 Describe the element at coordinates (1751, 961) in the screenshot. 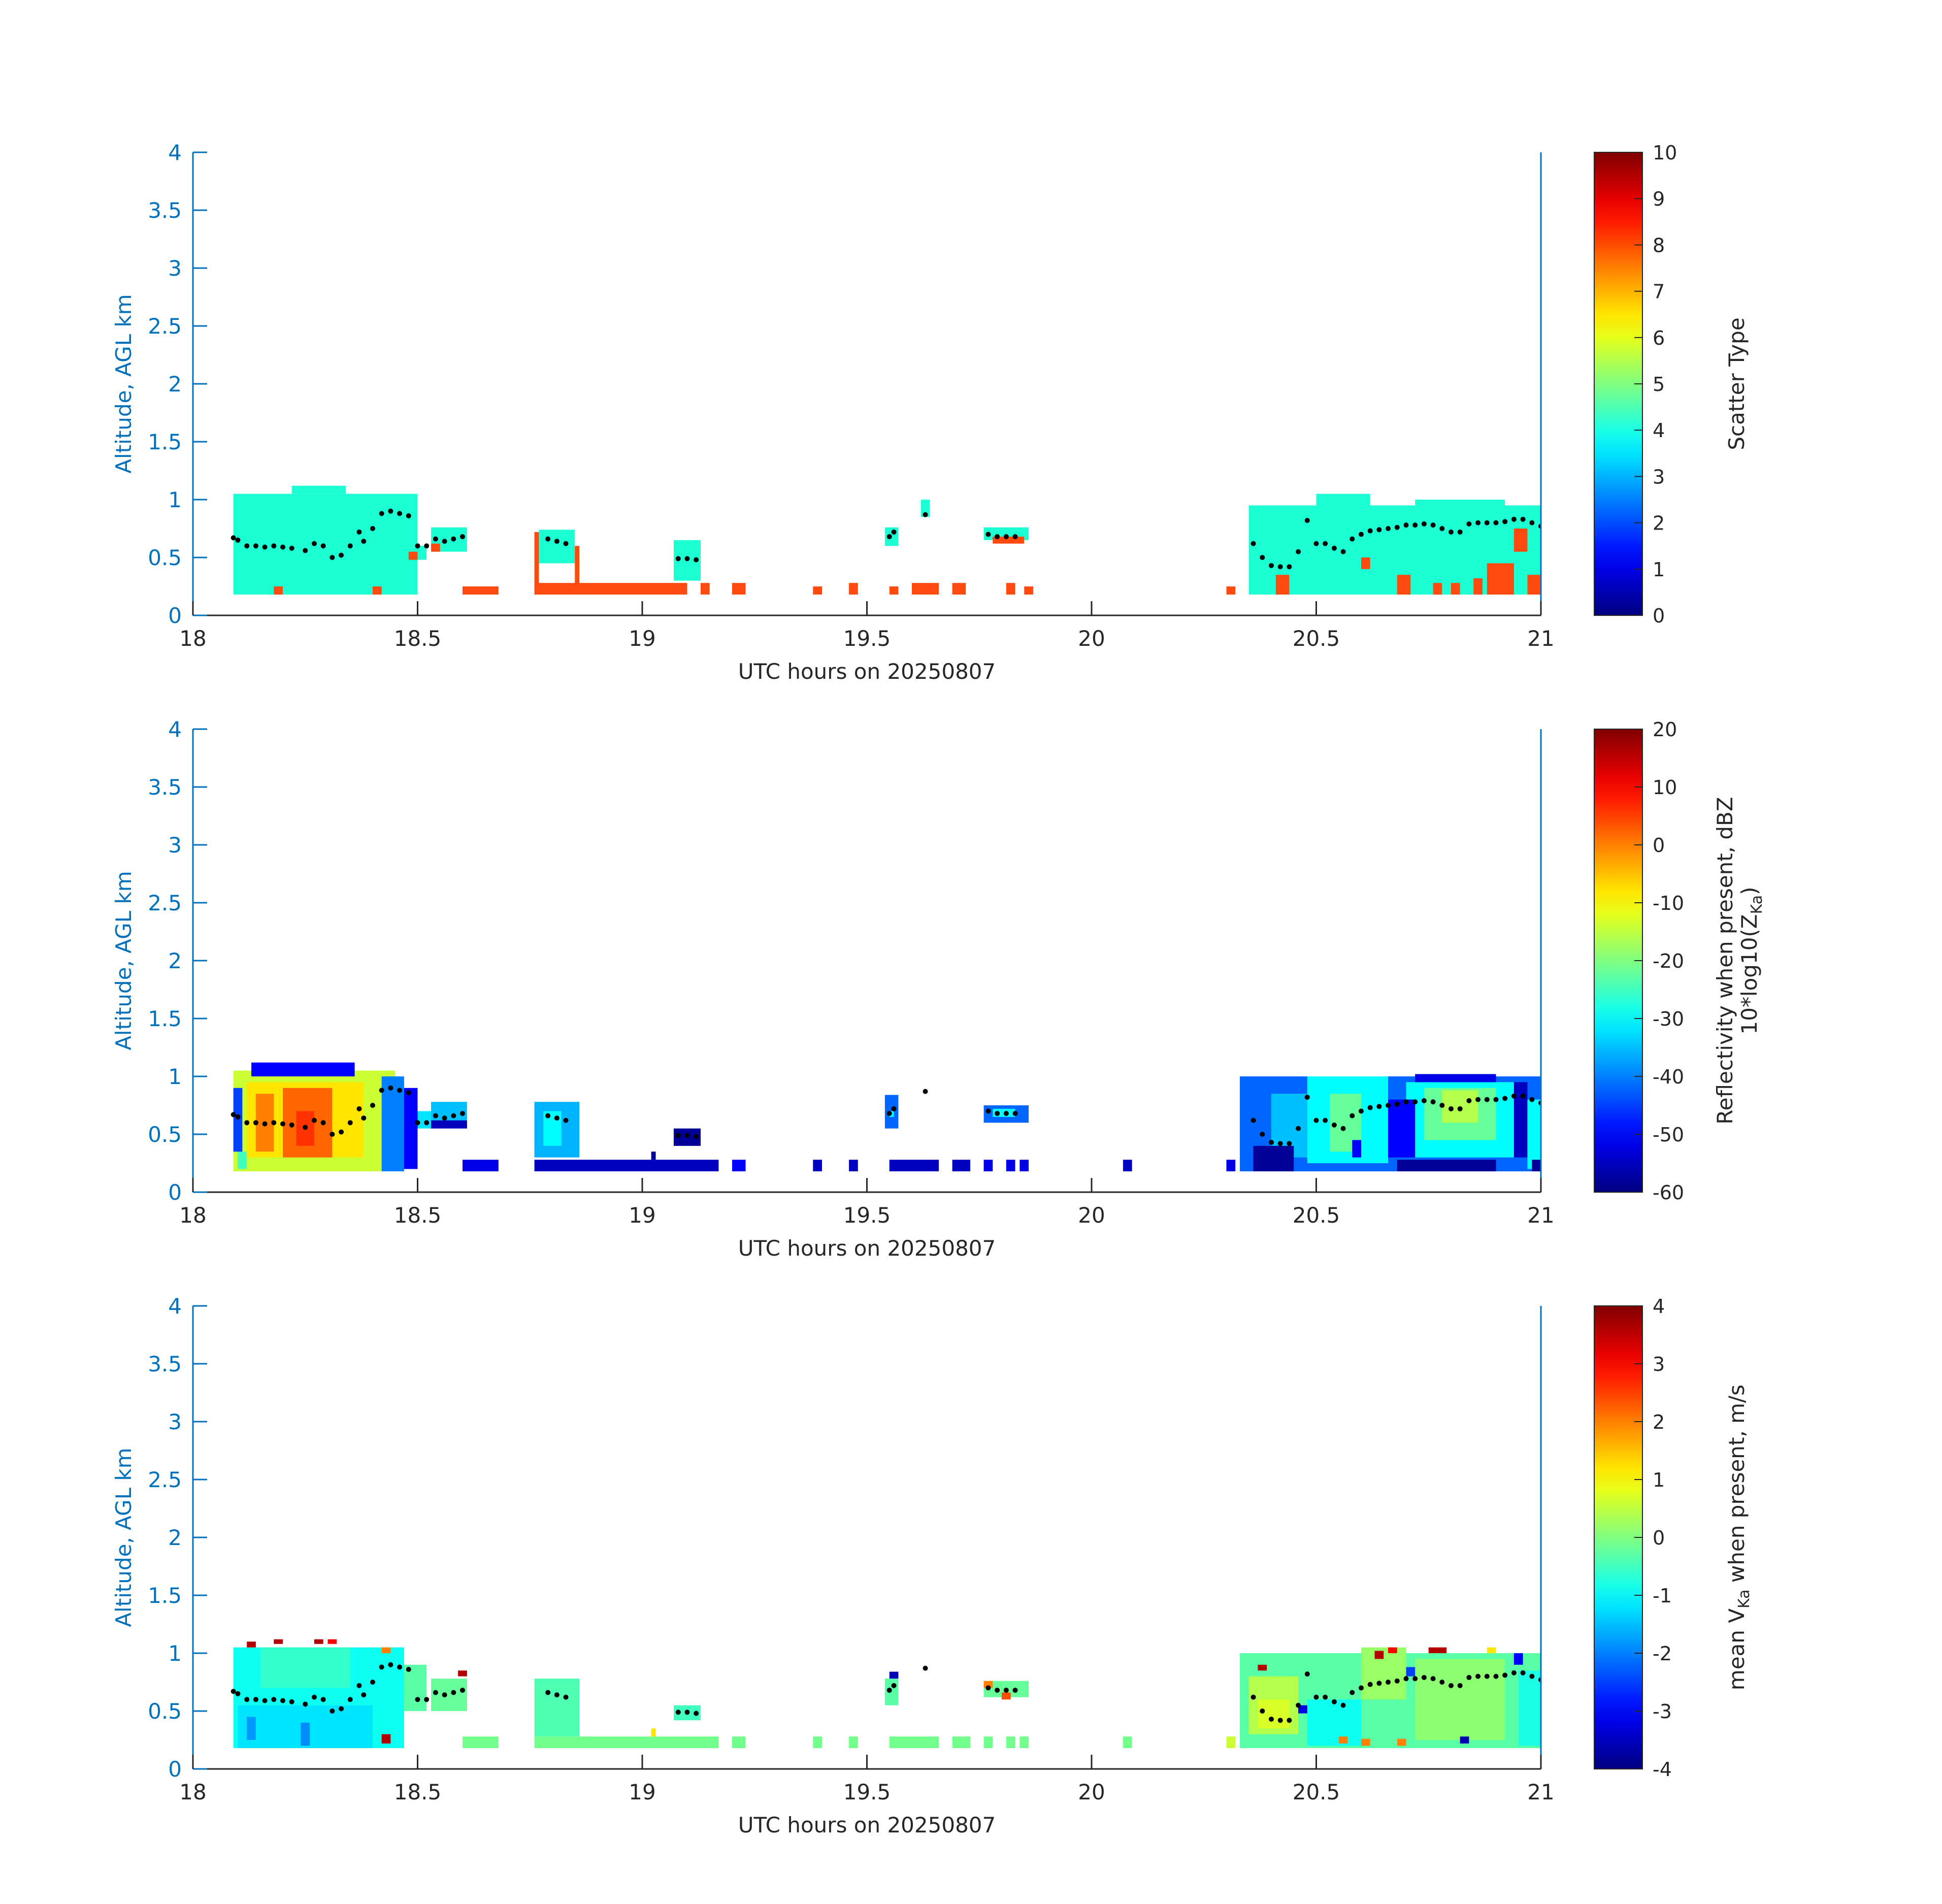

I see `colorbar-label-2: 10*log10(ZKa)` at that location.